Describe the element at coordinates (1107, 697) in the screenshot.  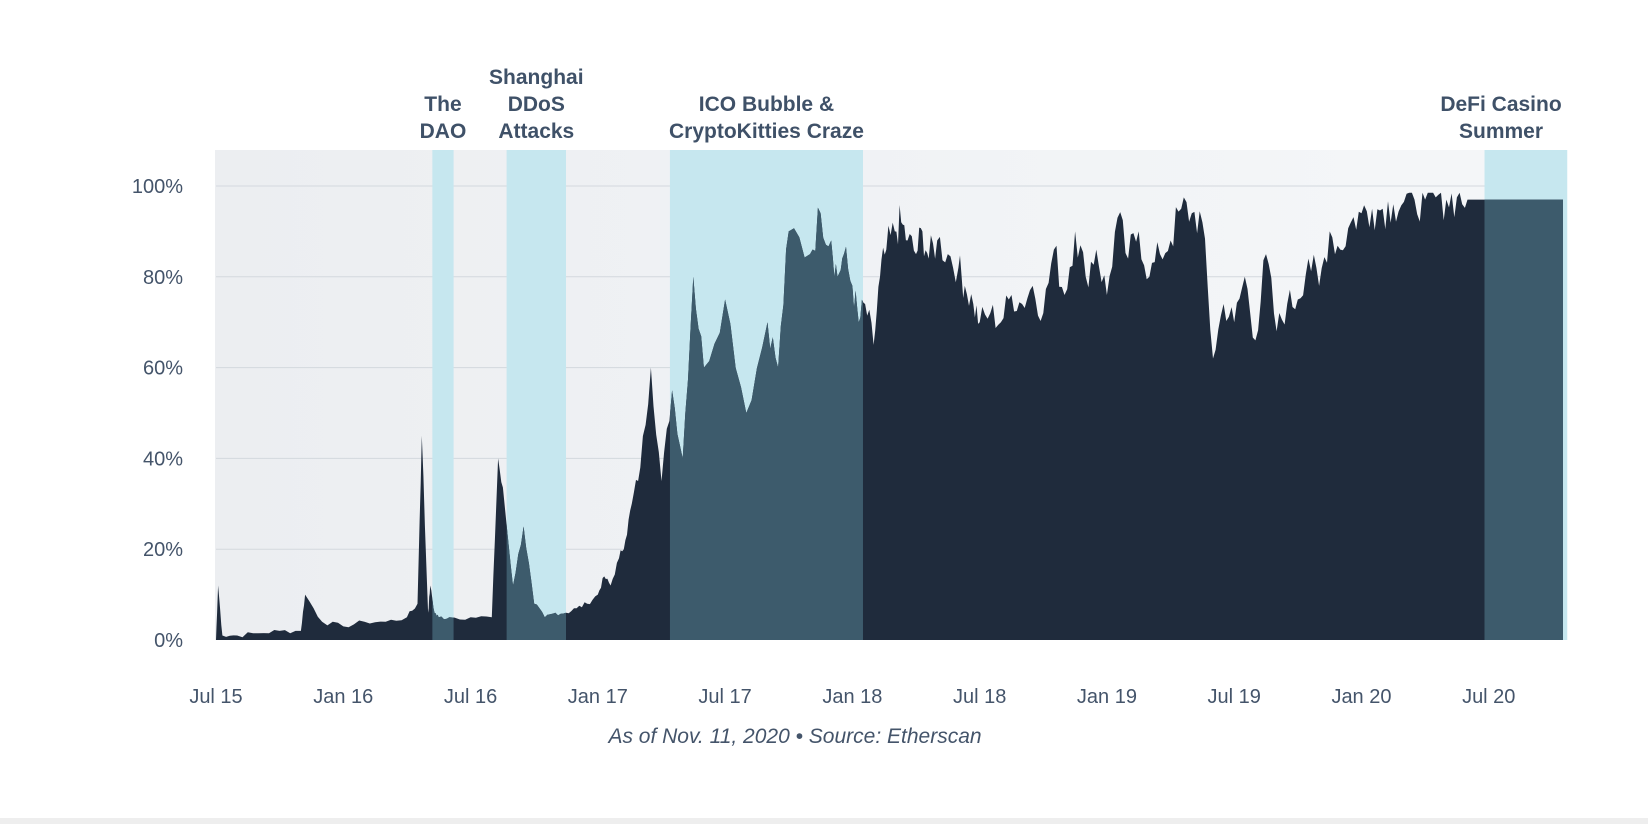
I see `x-tick-label: Jan 19` at that location.